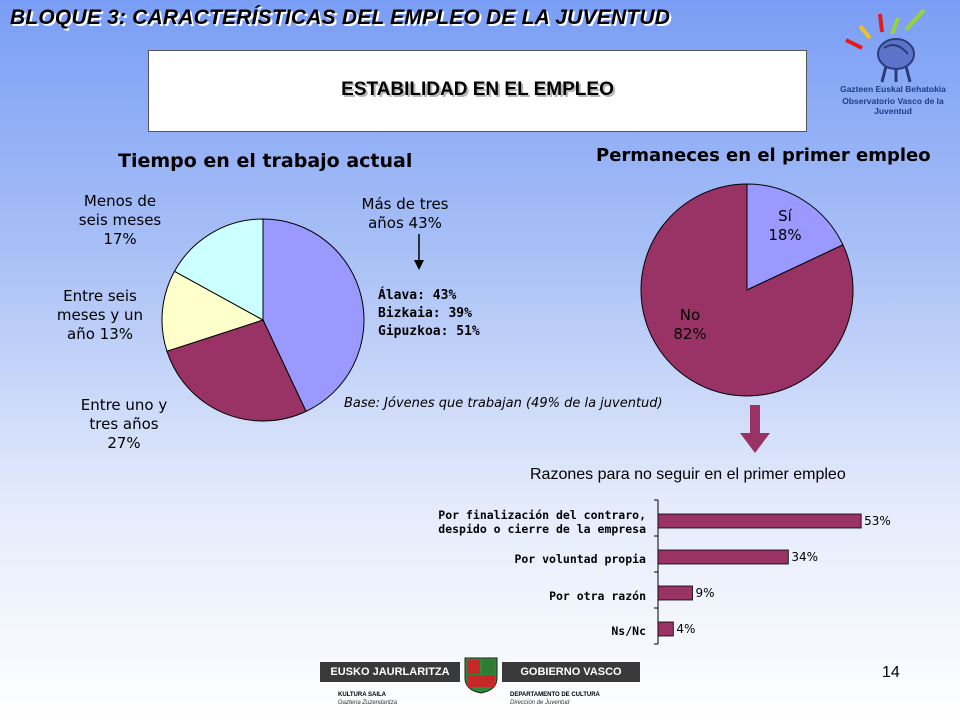 The image size is (960, 720). I want to click on departamento-cultura-label: DEPARTAMENTO DE CULTURA, so click(555, 695).